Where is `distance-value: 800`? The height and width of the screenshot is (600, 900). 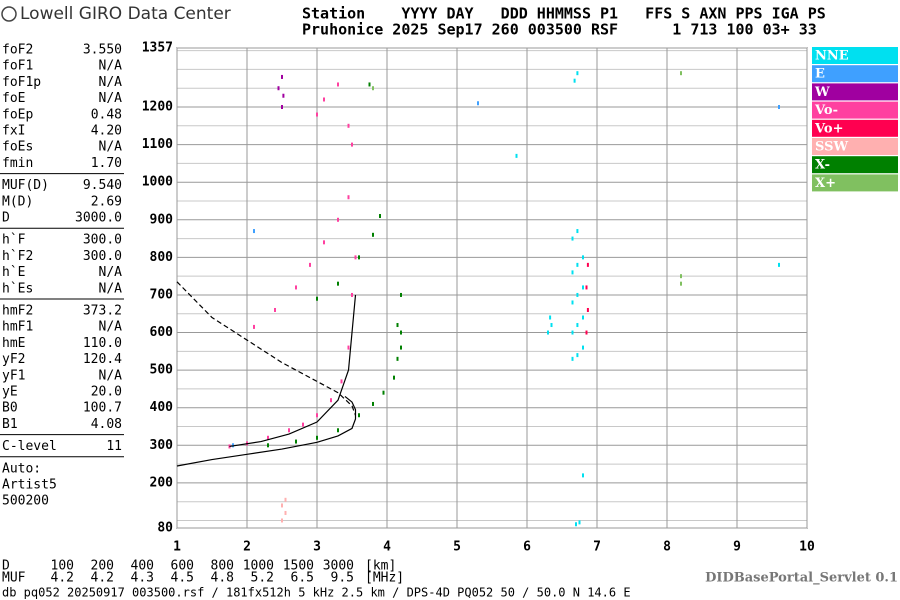
distance-value: 800 is located at coordinates (222, 566).